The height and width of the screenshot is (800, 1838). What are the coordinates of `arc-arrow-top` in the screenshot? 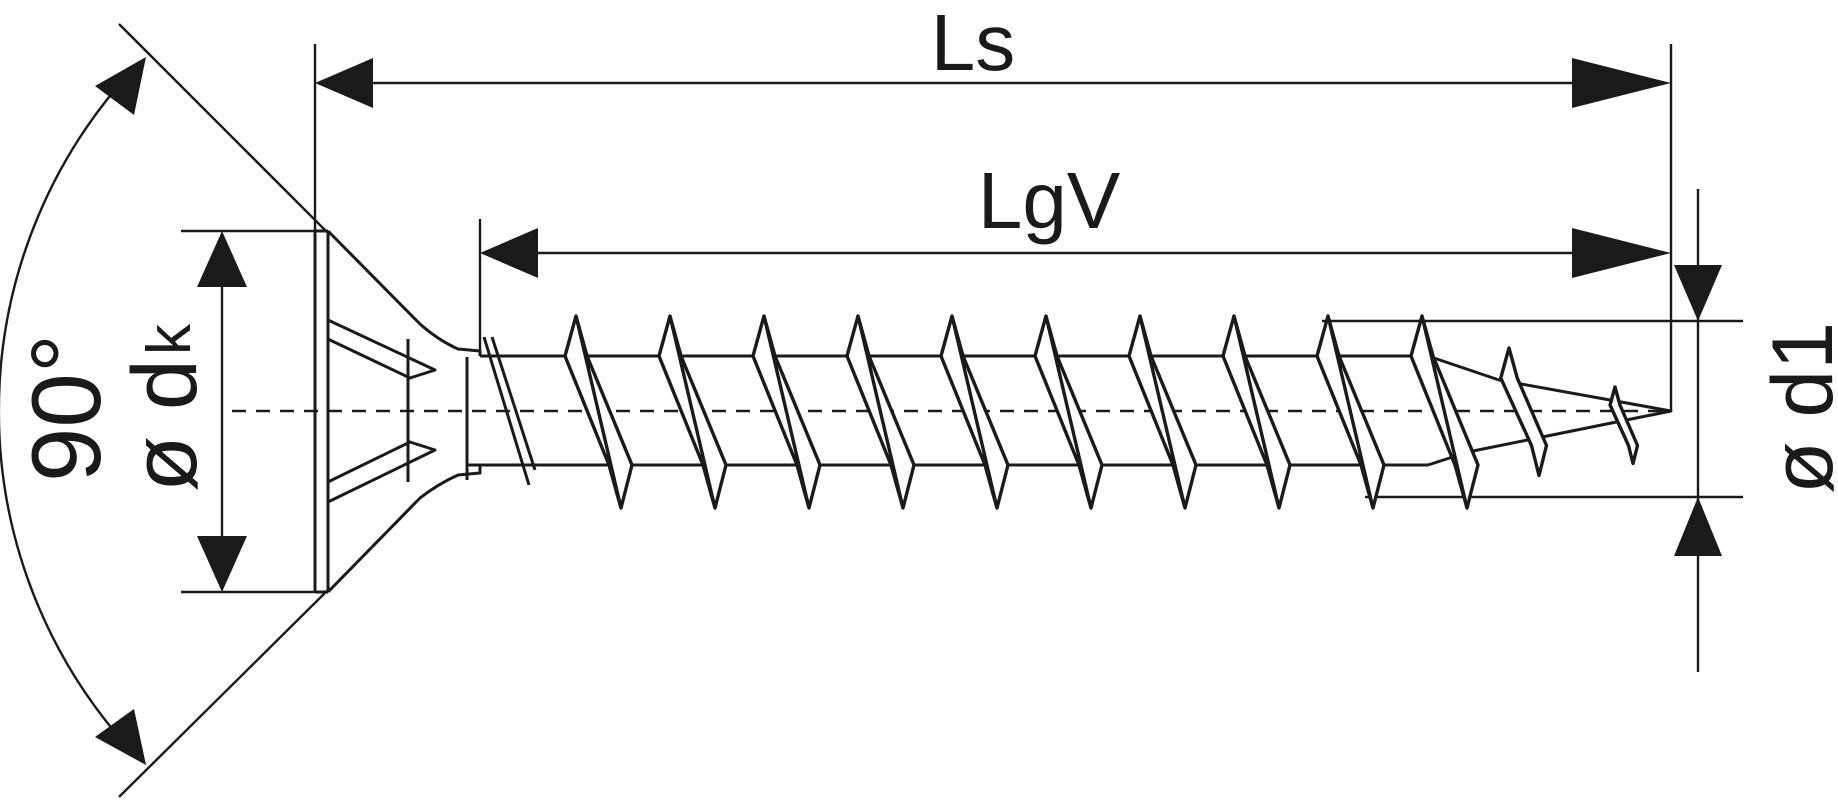 It's located at (120, 86).